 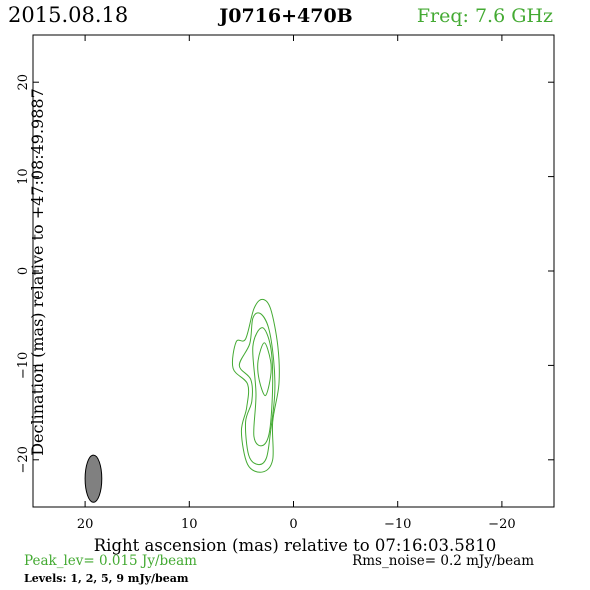 I want to click on x-tick-label: 20, so click(x=85, y=524).